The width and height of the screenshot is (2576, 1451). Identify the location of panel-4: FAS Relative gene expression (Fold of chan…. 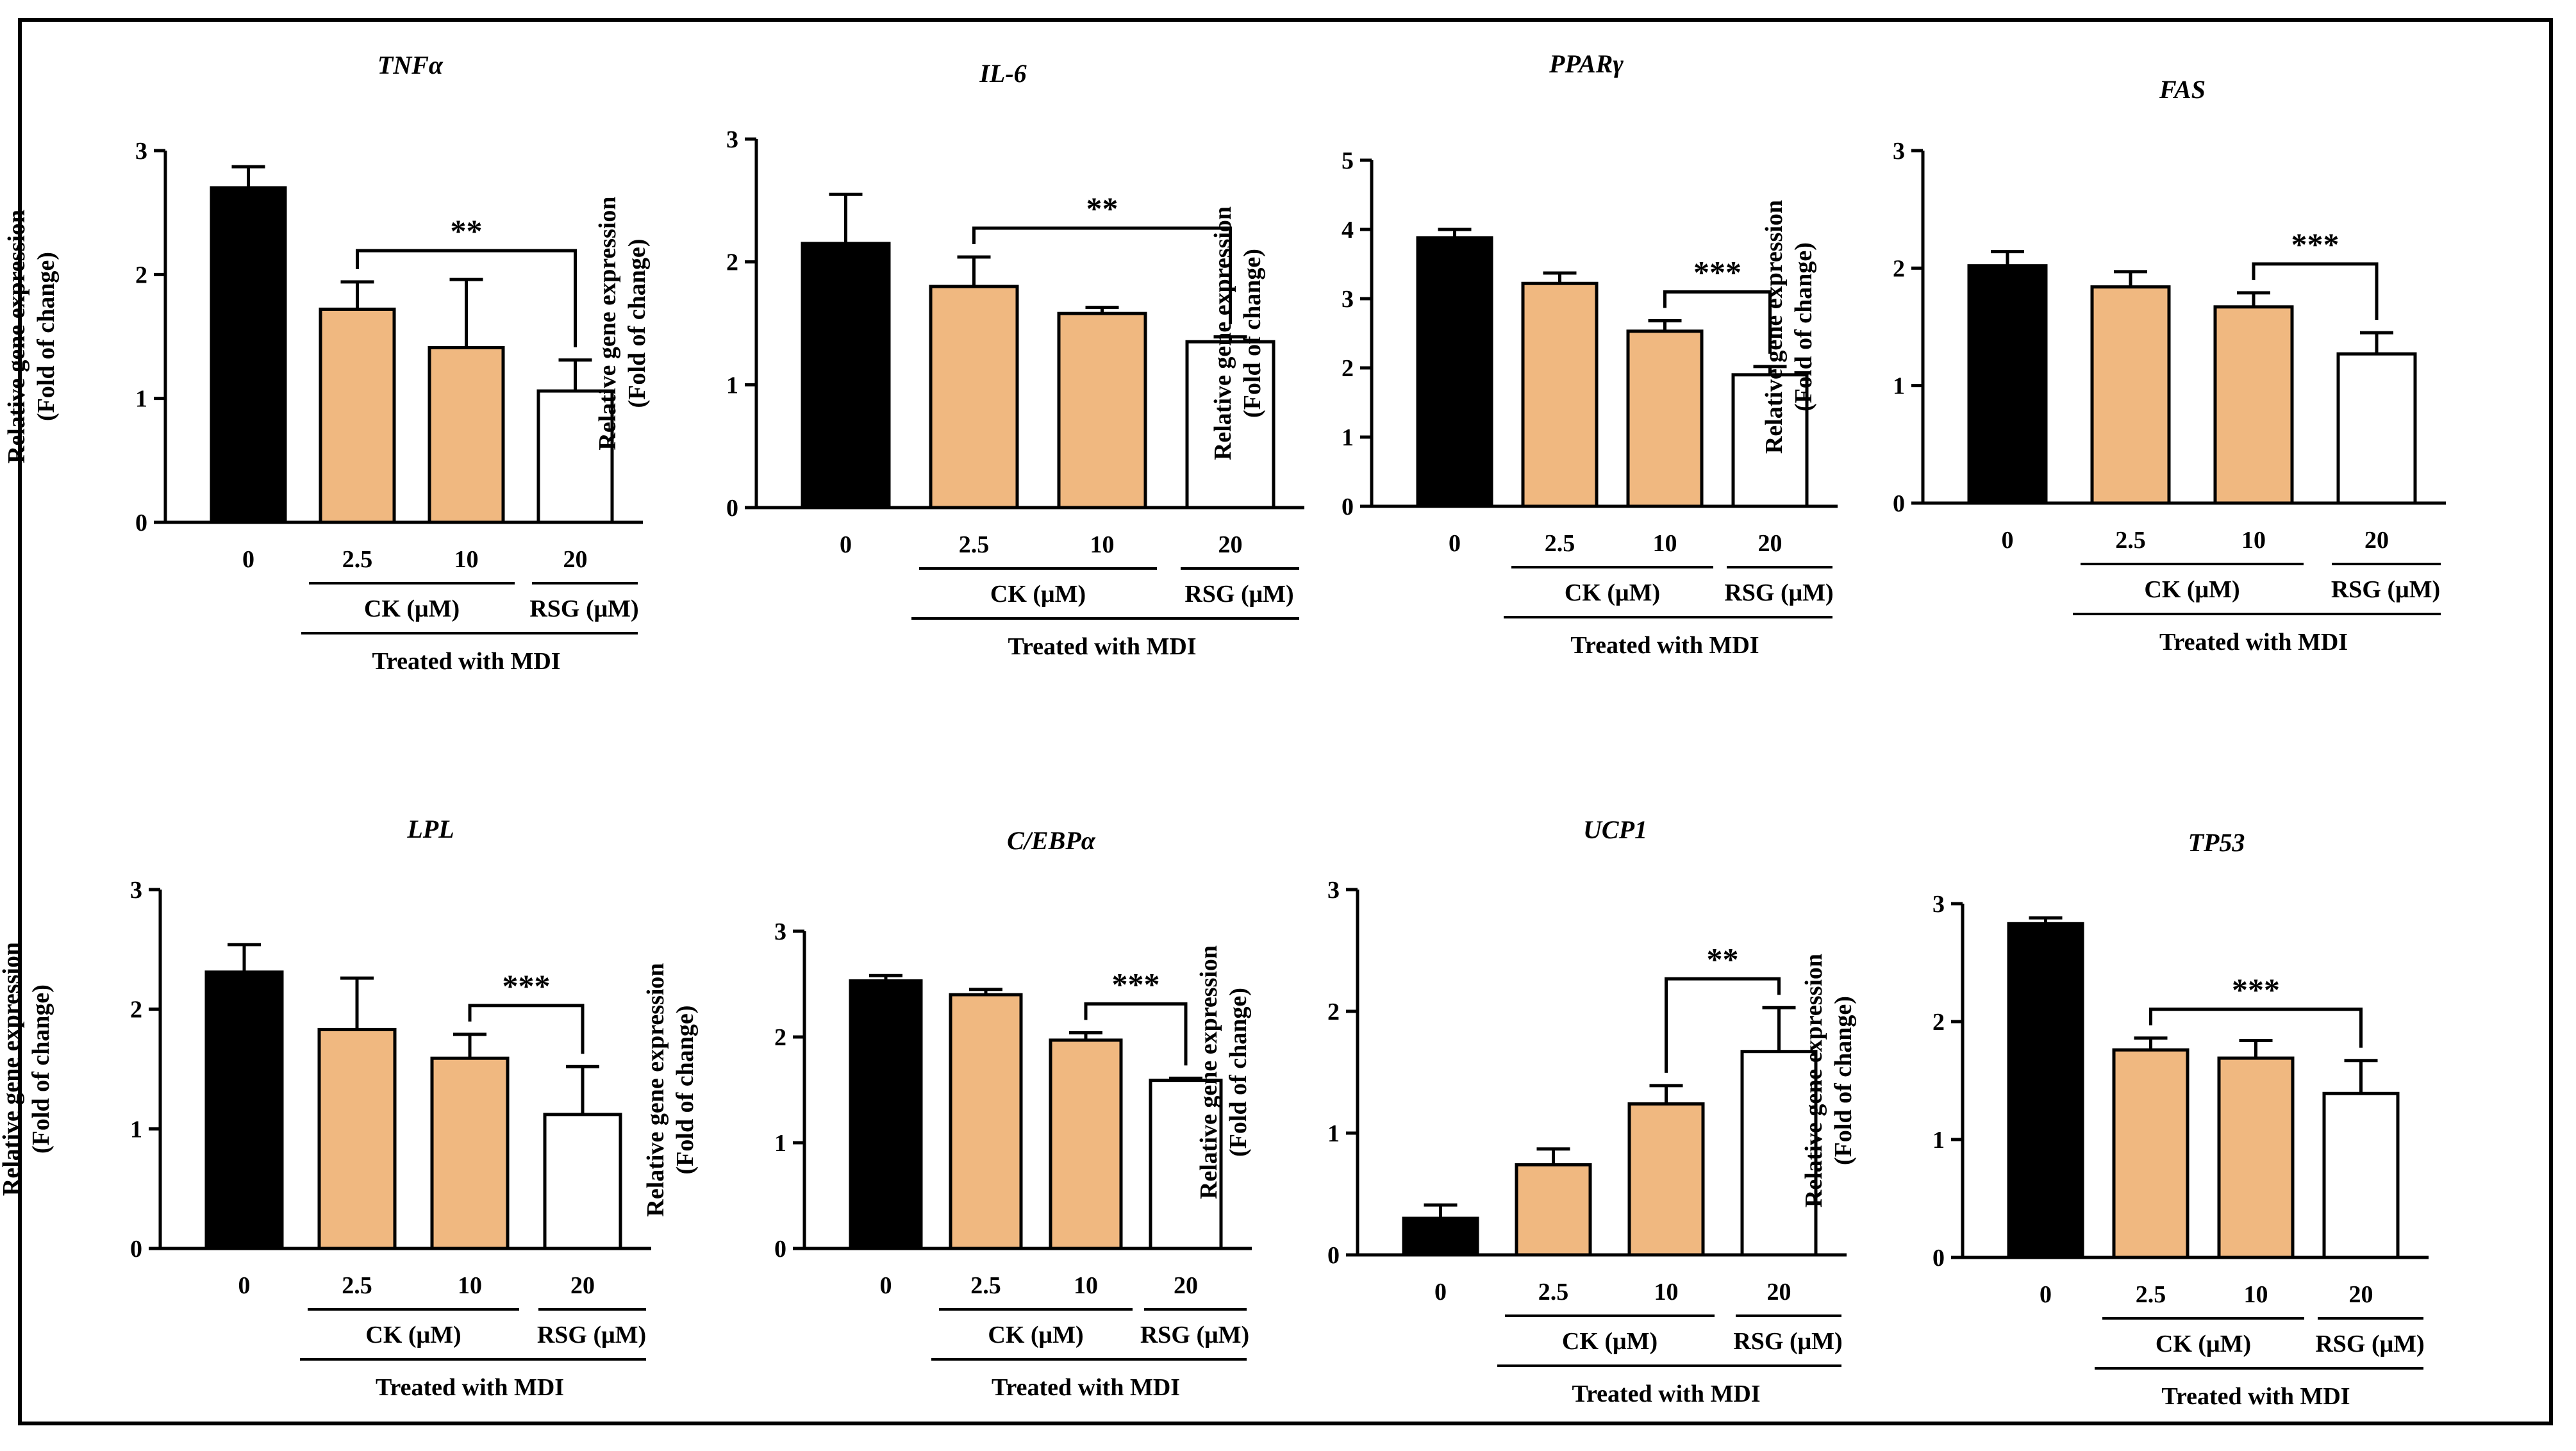
(2103, 365).